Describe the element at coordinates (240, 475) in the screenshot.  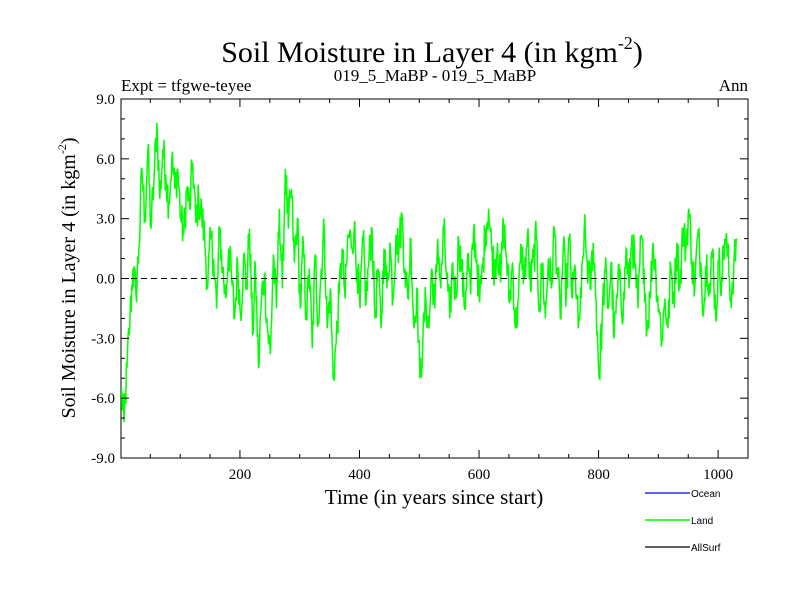
I see `x-tick-label: 200` at that location.